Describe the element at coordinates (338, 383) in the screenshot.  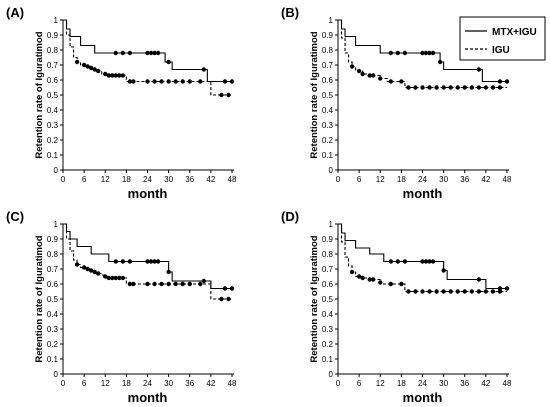
I see `x-tick-label: 0` at that location.